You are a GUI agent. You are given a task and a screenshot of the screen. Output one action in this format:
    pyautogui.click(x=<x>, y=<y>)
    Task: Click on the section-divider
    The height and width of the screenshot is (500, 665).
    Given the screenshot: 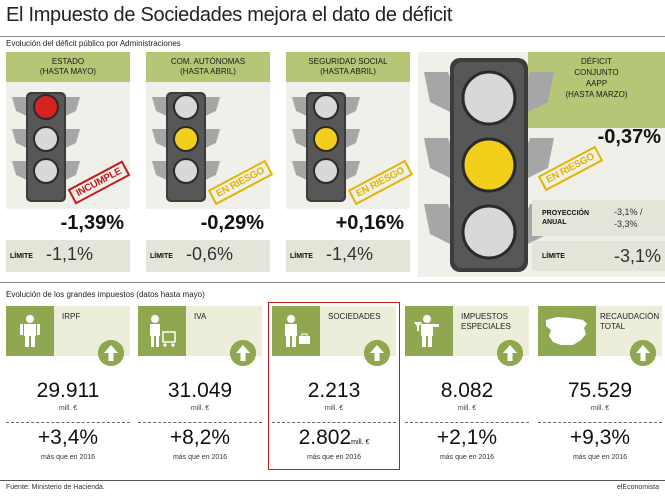 What is the action you would take?
    pyautogui.click(x=332, y=282)
    